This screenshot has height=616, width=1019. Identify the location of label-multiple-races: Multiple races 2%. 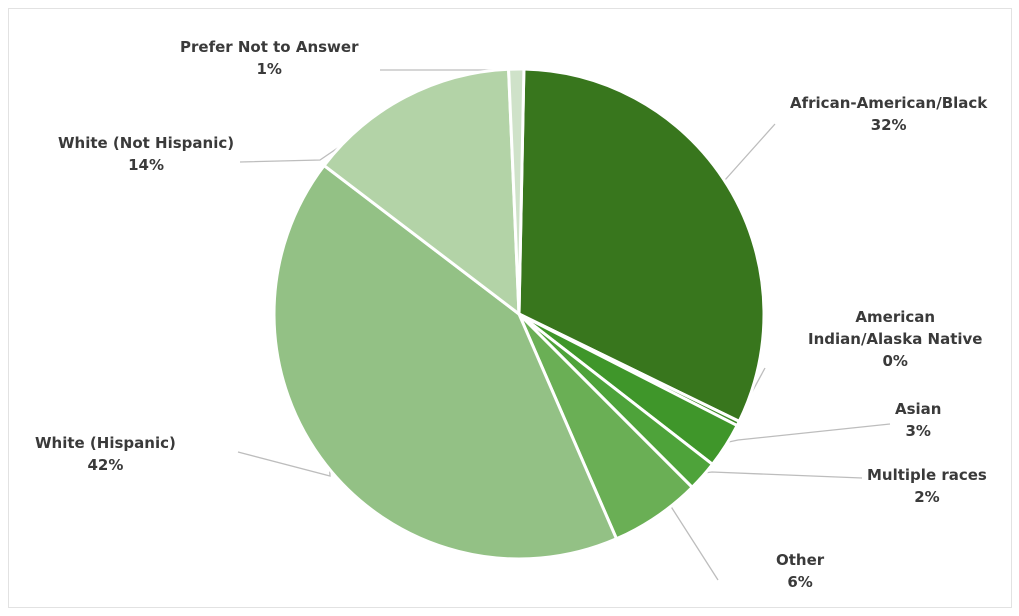
(927, 486).